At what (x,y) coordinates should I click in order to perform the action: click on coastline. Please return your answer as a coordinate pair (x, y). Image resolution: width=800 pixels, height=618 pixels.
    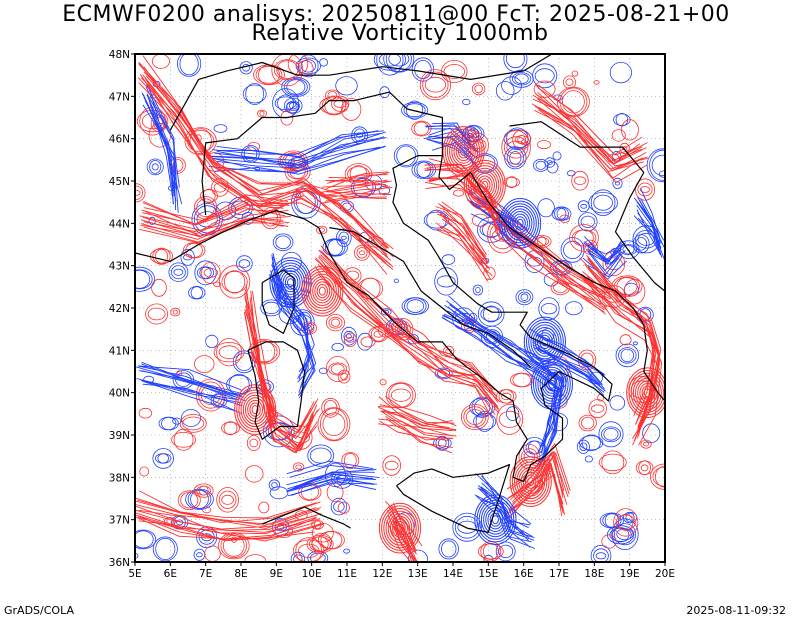
    Looking at the image, I should click on (551, 278).